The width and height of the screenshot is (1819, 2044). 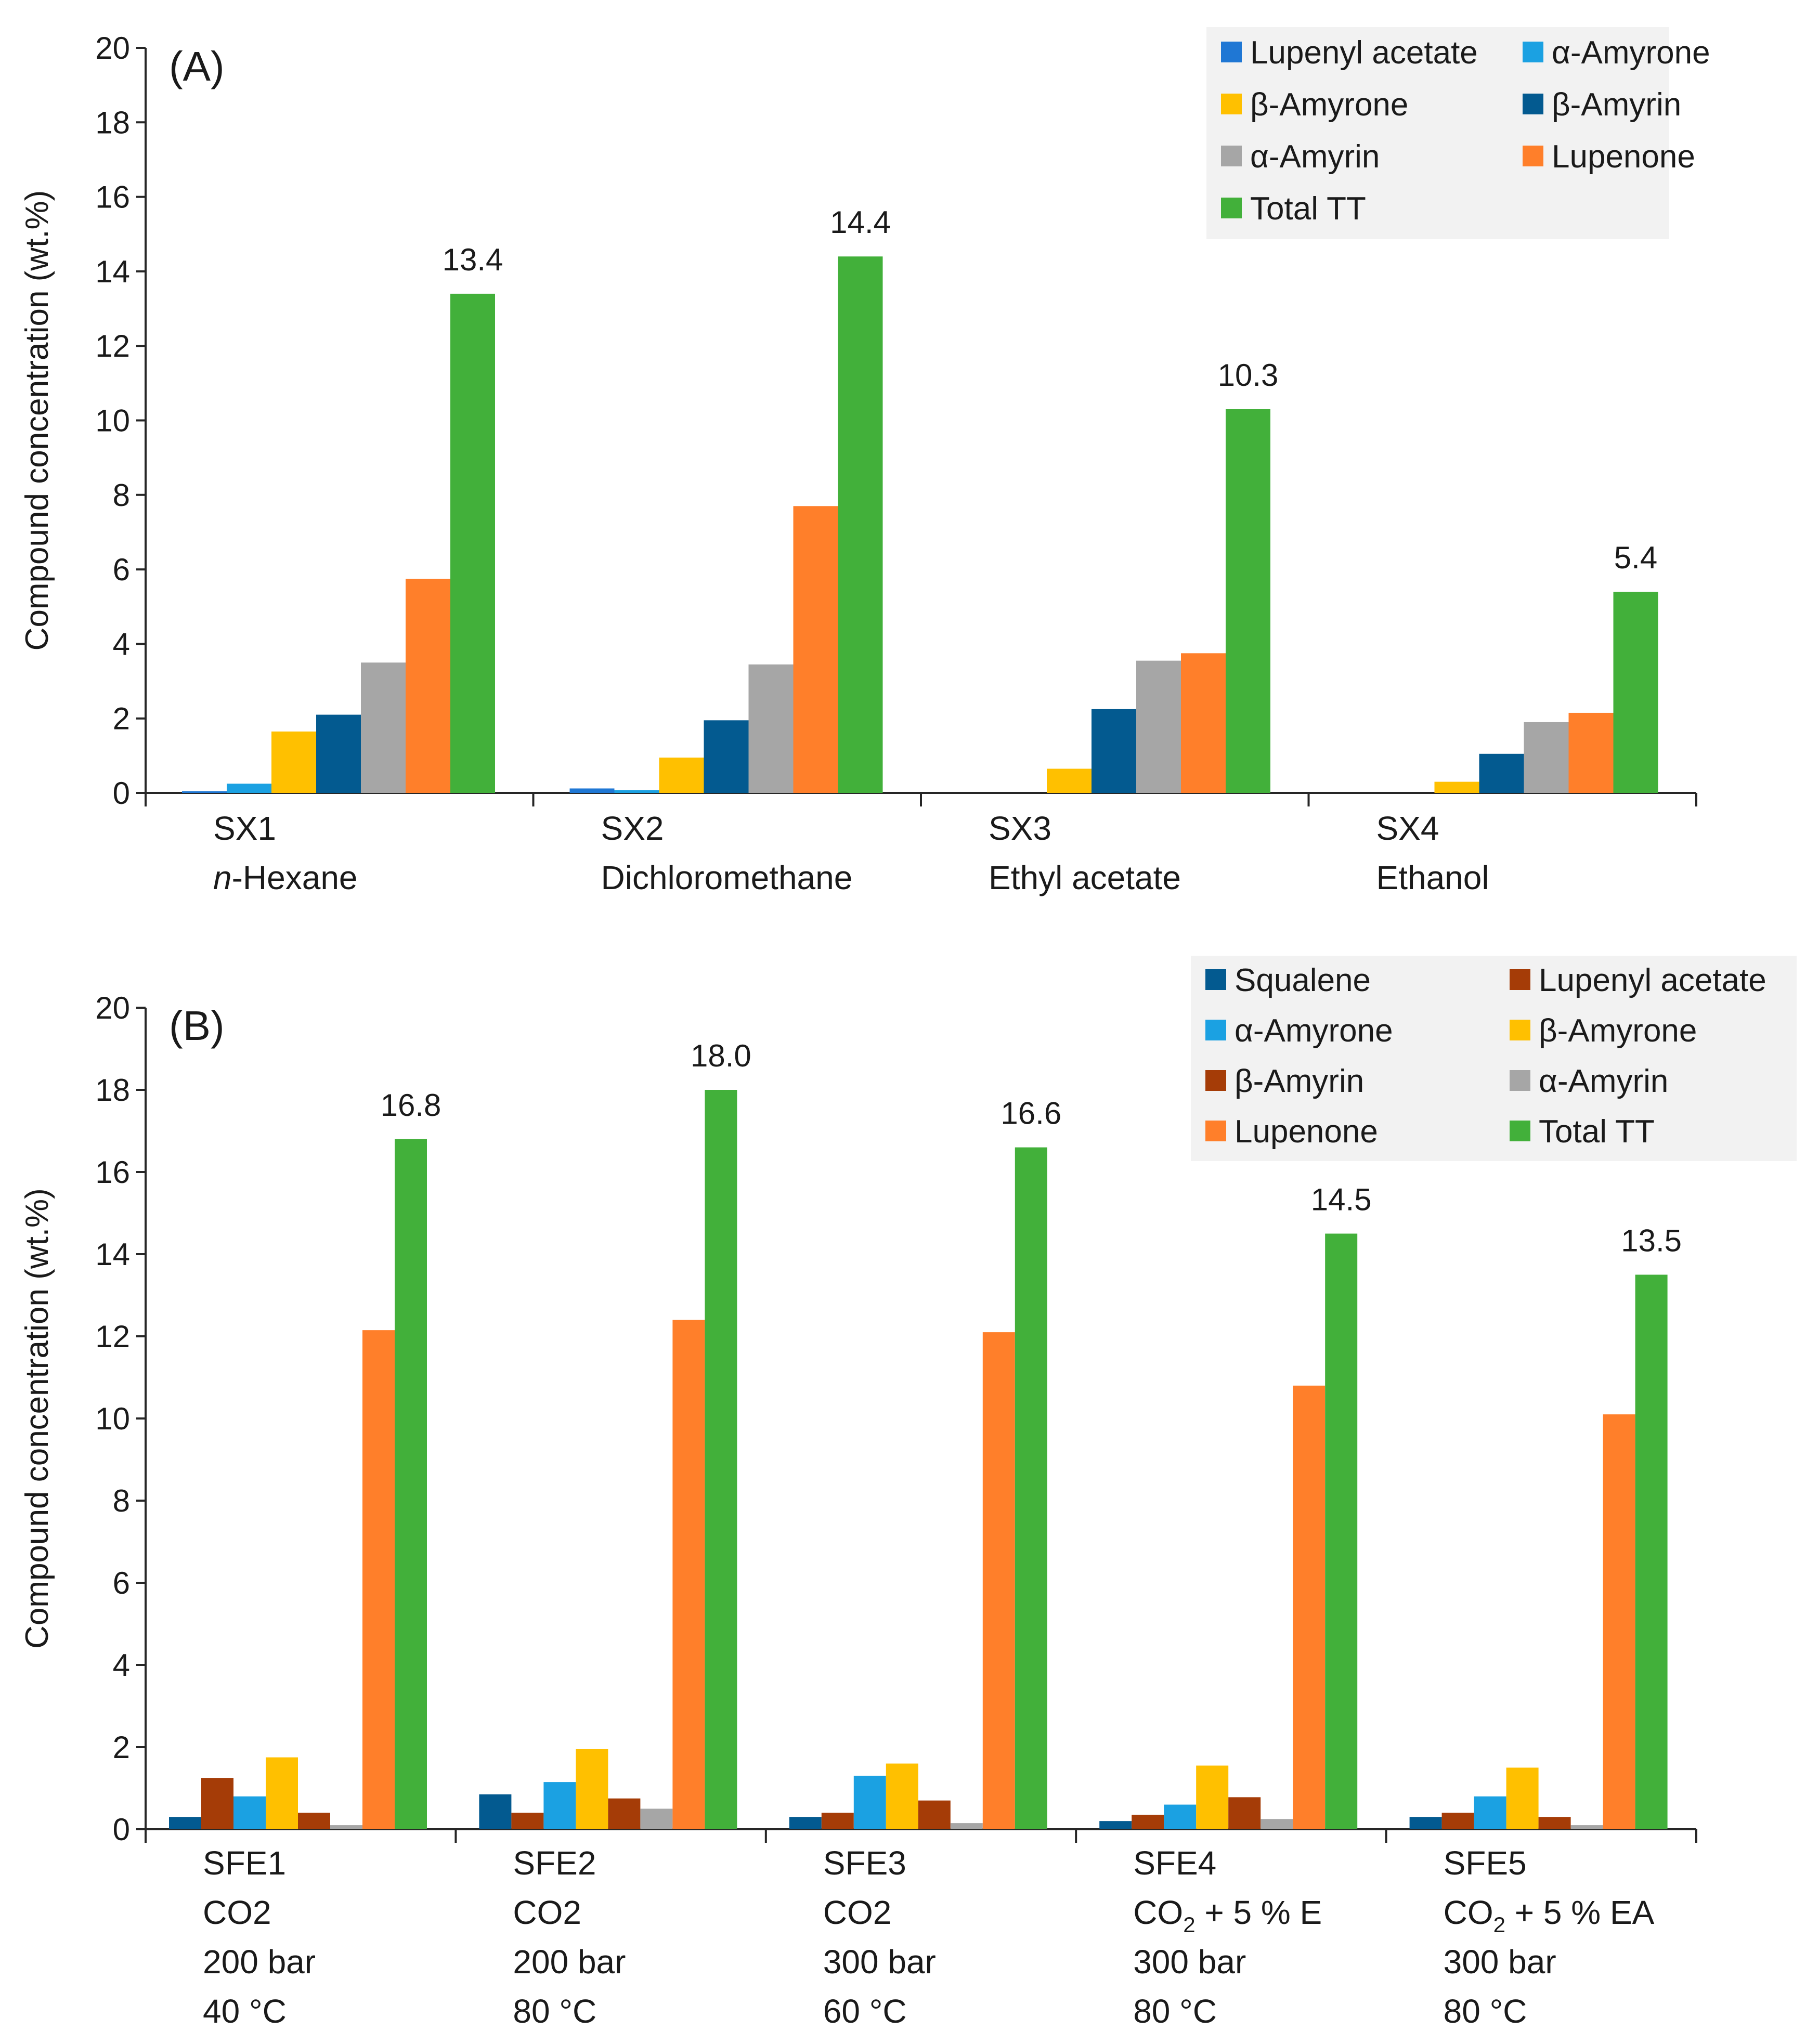 What do you see at coordinates (244, 1863) in the screenshot?
I see `panel-b-category-label: SFE1` at bounding box center [244, 1863].